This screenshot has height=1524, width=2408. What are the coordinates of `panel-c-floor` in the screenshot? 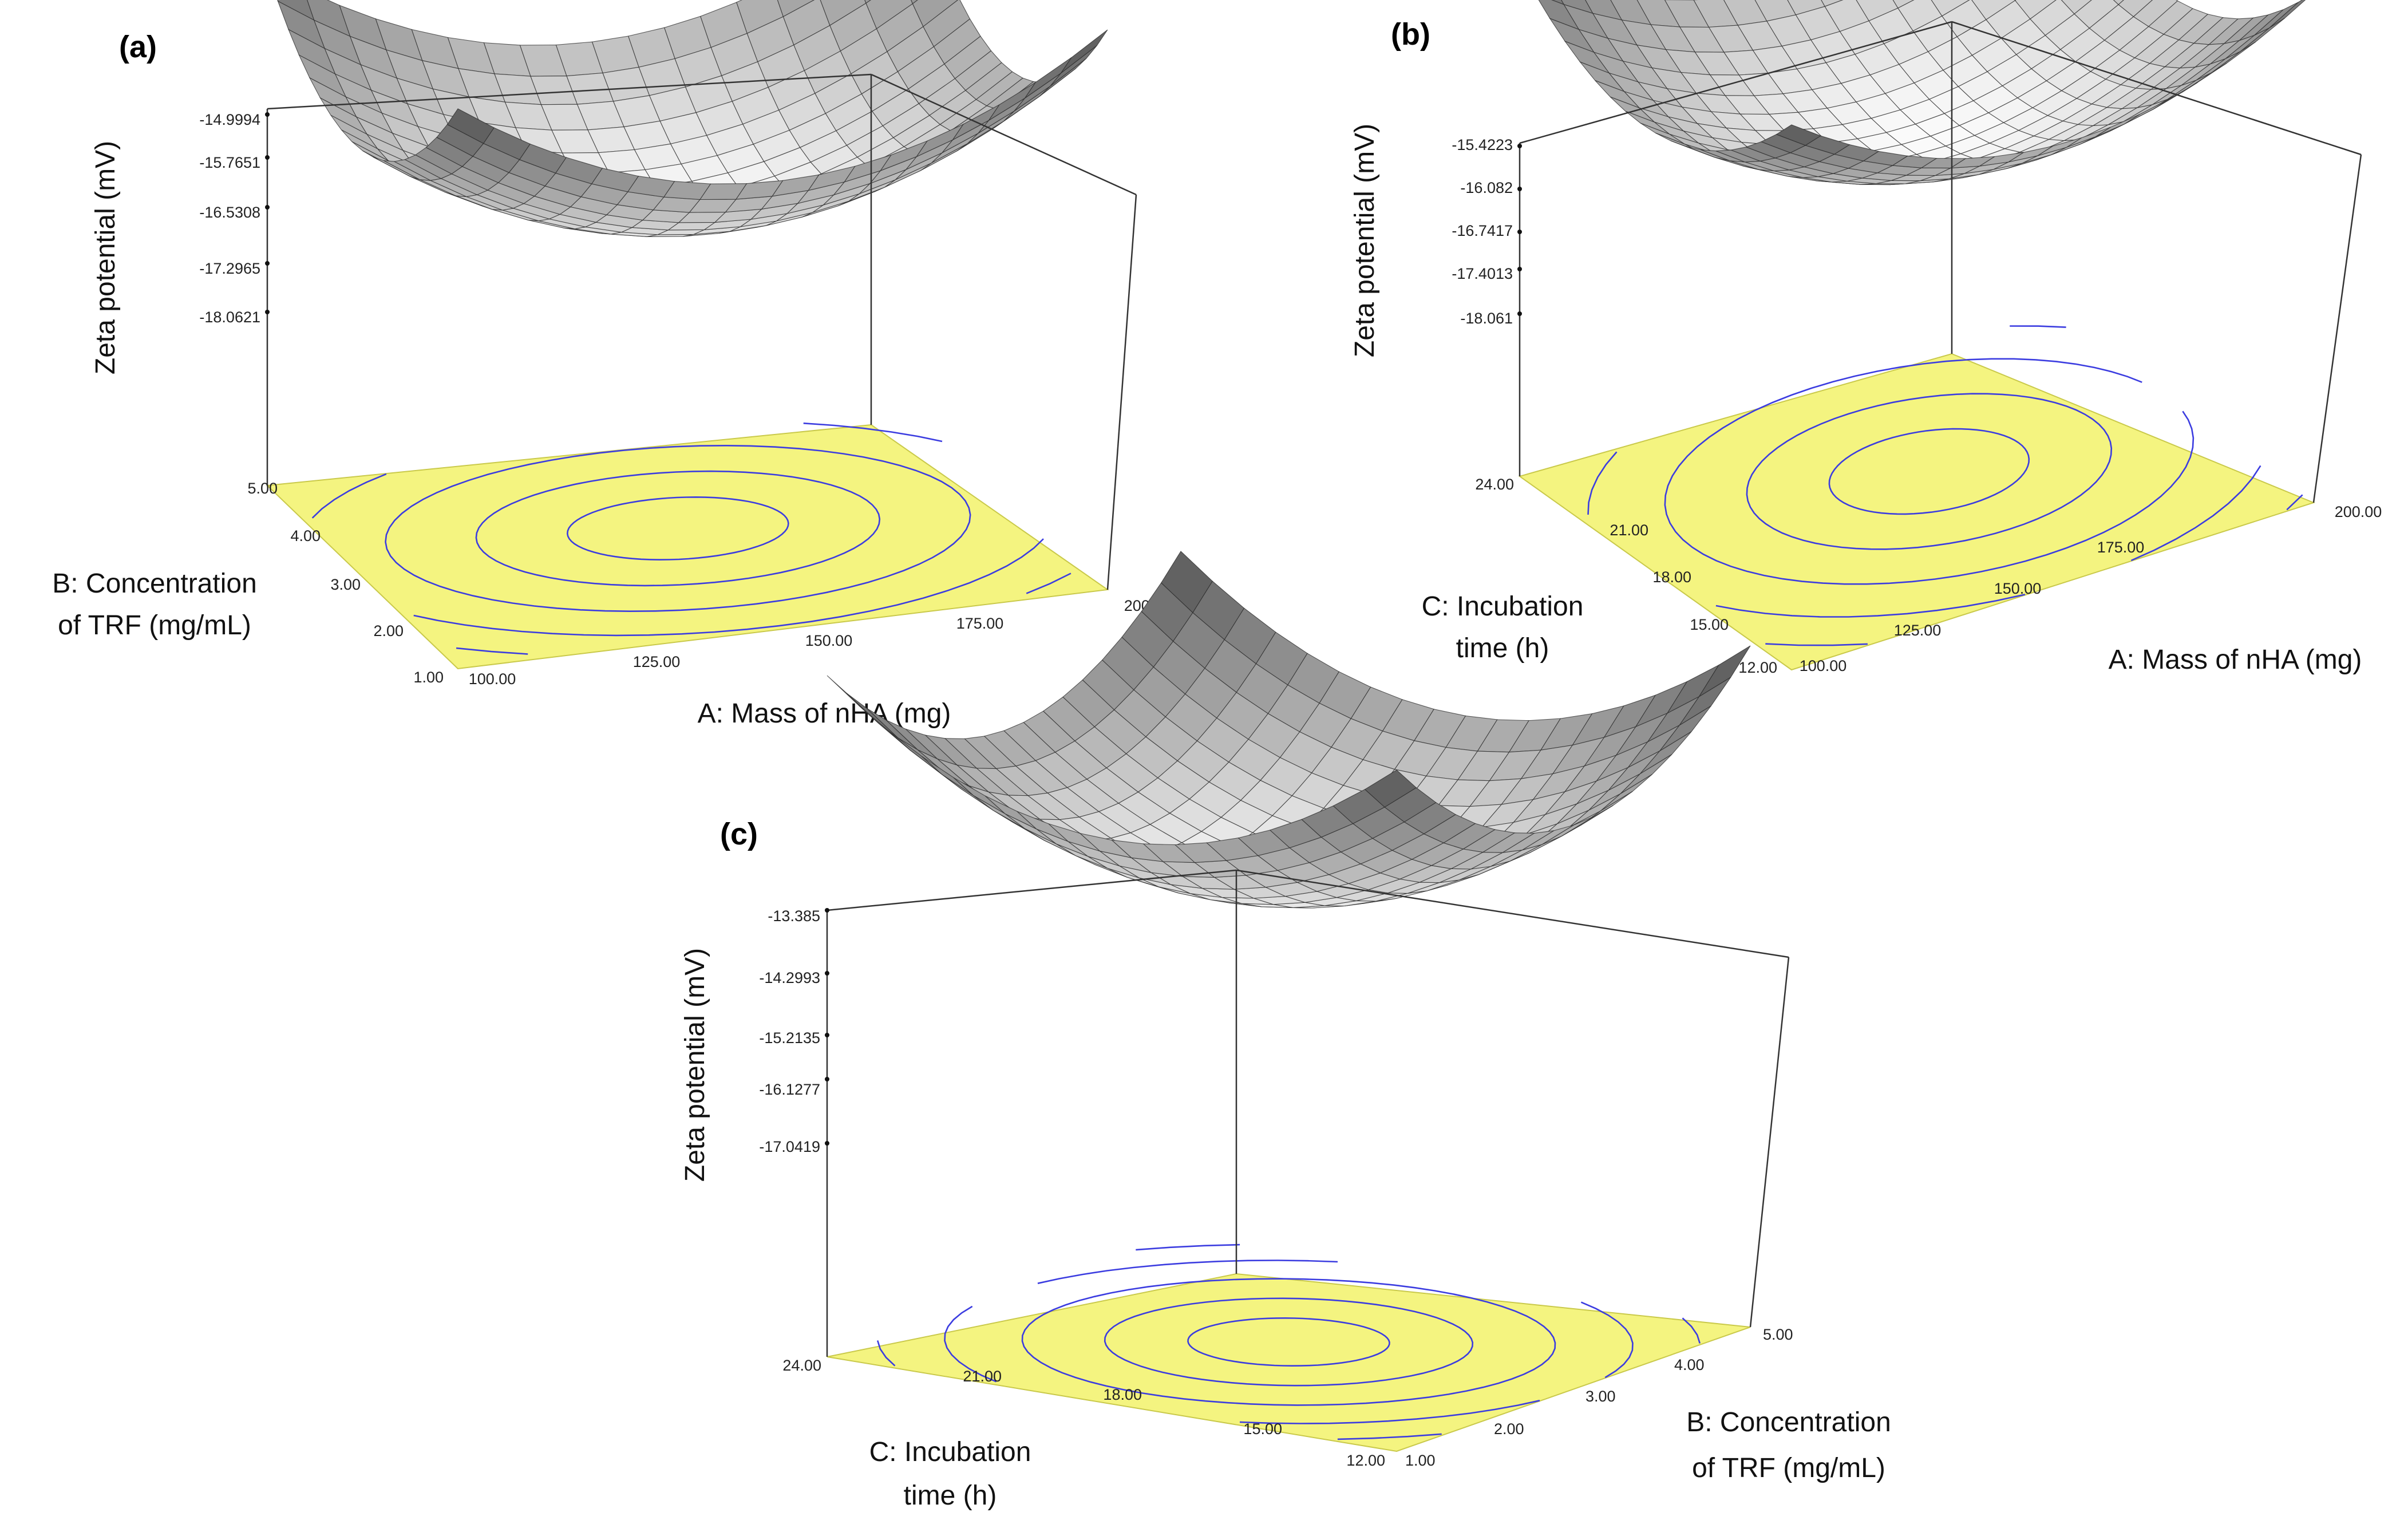 It's located at (1289, 1363).